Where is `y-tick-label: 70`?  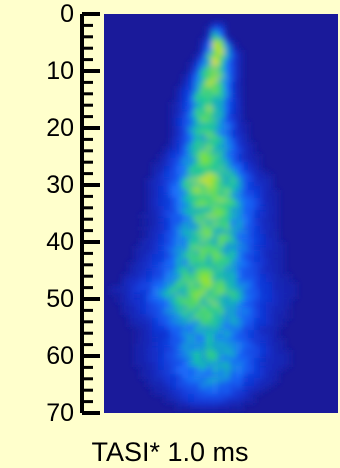 y-tick-label: 70 is located at coordinates (60, 413).